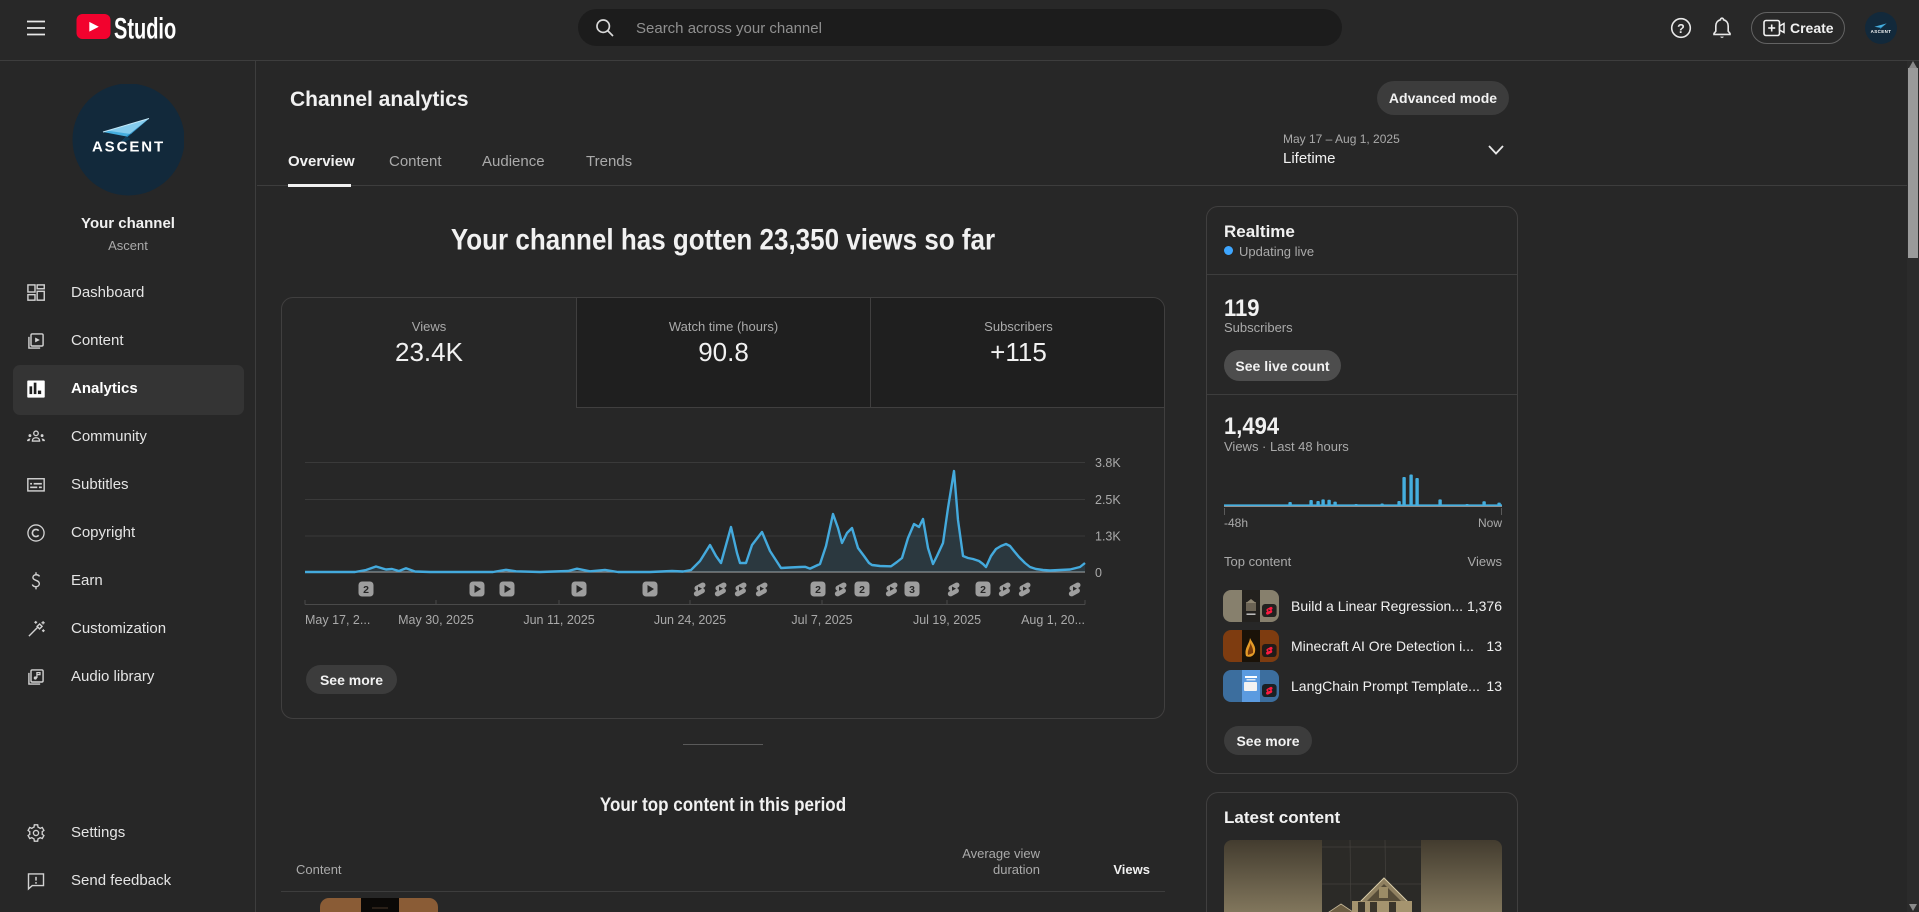 The image size is (1919, 912). What do you see at coordinates (558, 620) in the screenshot?
I see `svg-text: Jun 11, 2025` at bounding box center [558, 620].